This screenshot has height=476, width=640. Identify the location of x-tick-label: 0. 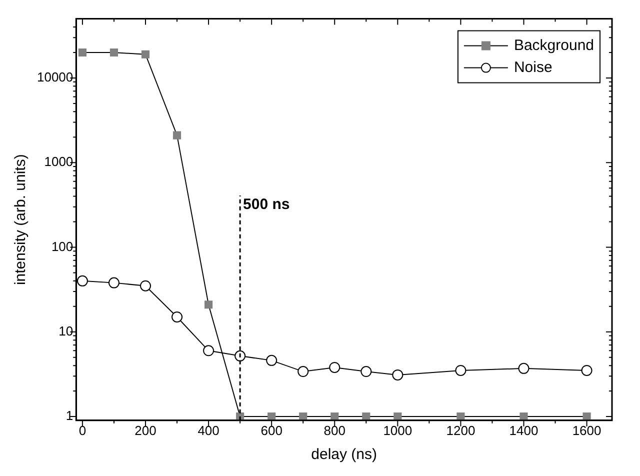
(82, 430).